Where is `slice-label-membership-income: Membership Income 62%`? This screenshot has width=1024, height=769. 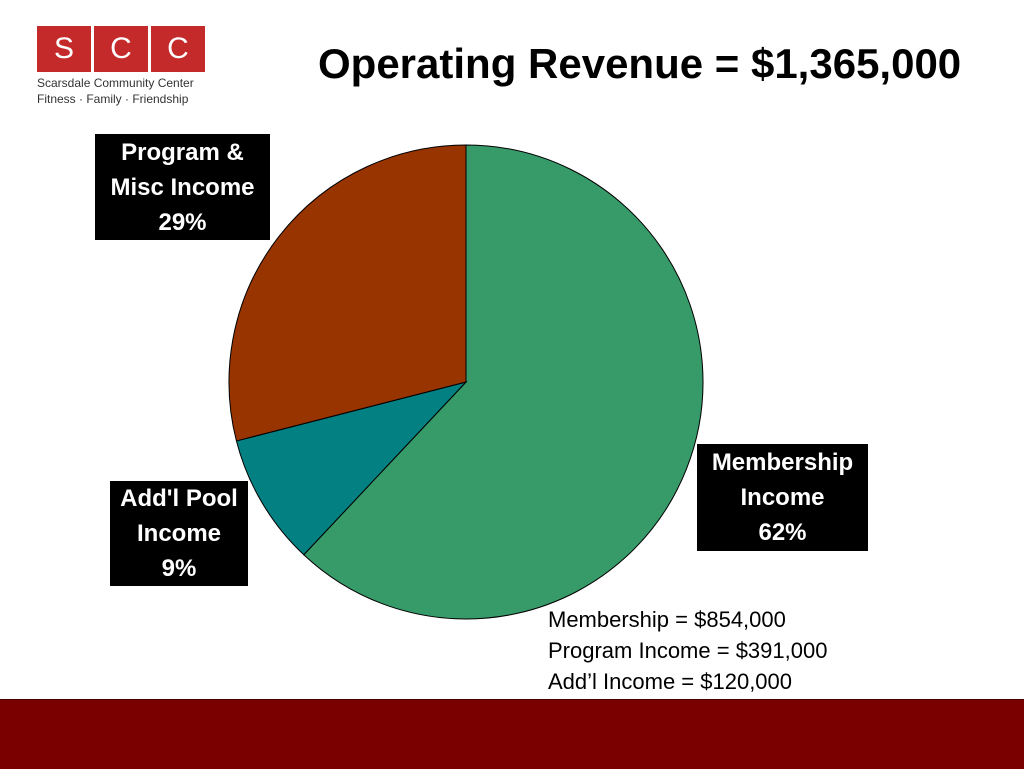 slice-label-membership-income: Membership Income 62% is located at coordinates (782, 497).